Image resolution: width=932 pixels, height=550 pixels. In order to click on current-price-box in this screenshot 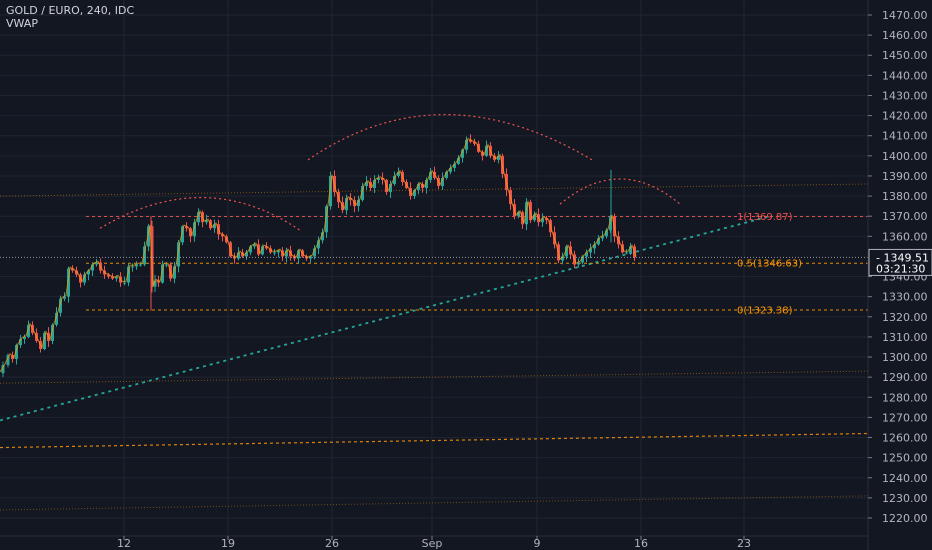, I will do `click(900, 262)`.